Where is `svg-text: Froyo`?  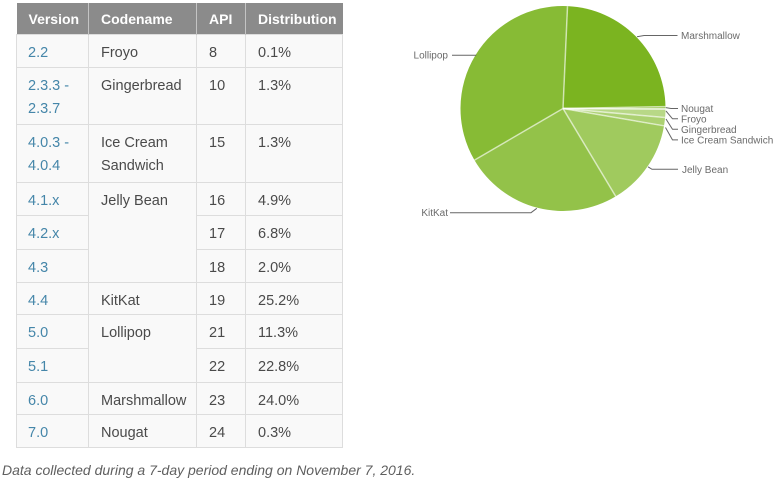
svg-text: Froyo is located at coordinates (694, 119).